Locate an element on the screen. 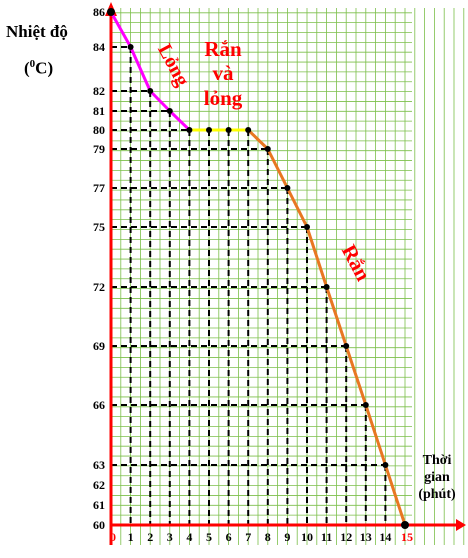  y-tick-label: 82 is located at coordinates (99, 91).